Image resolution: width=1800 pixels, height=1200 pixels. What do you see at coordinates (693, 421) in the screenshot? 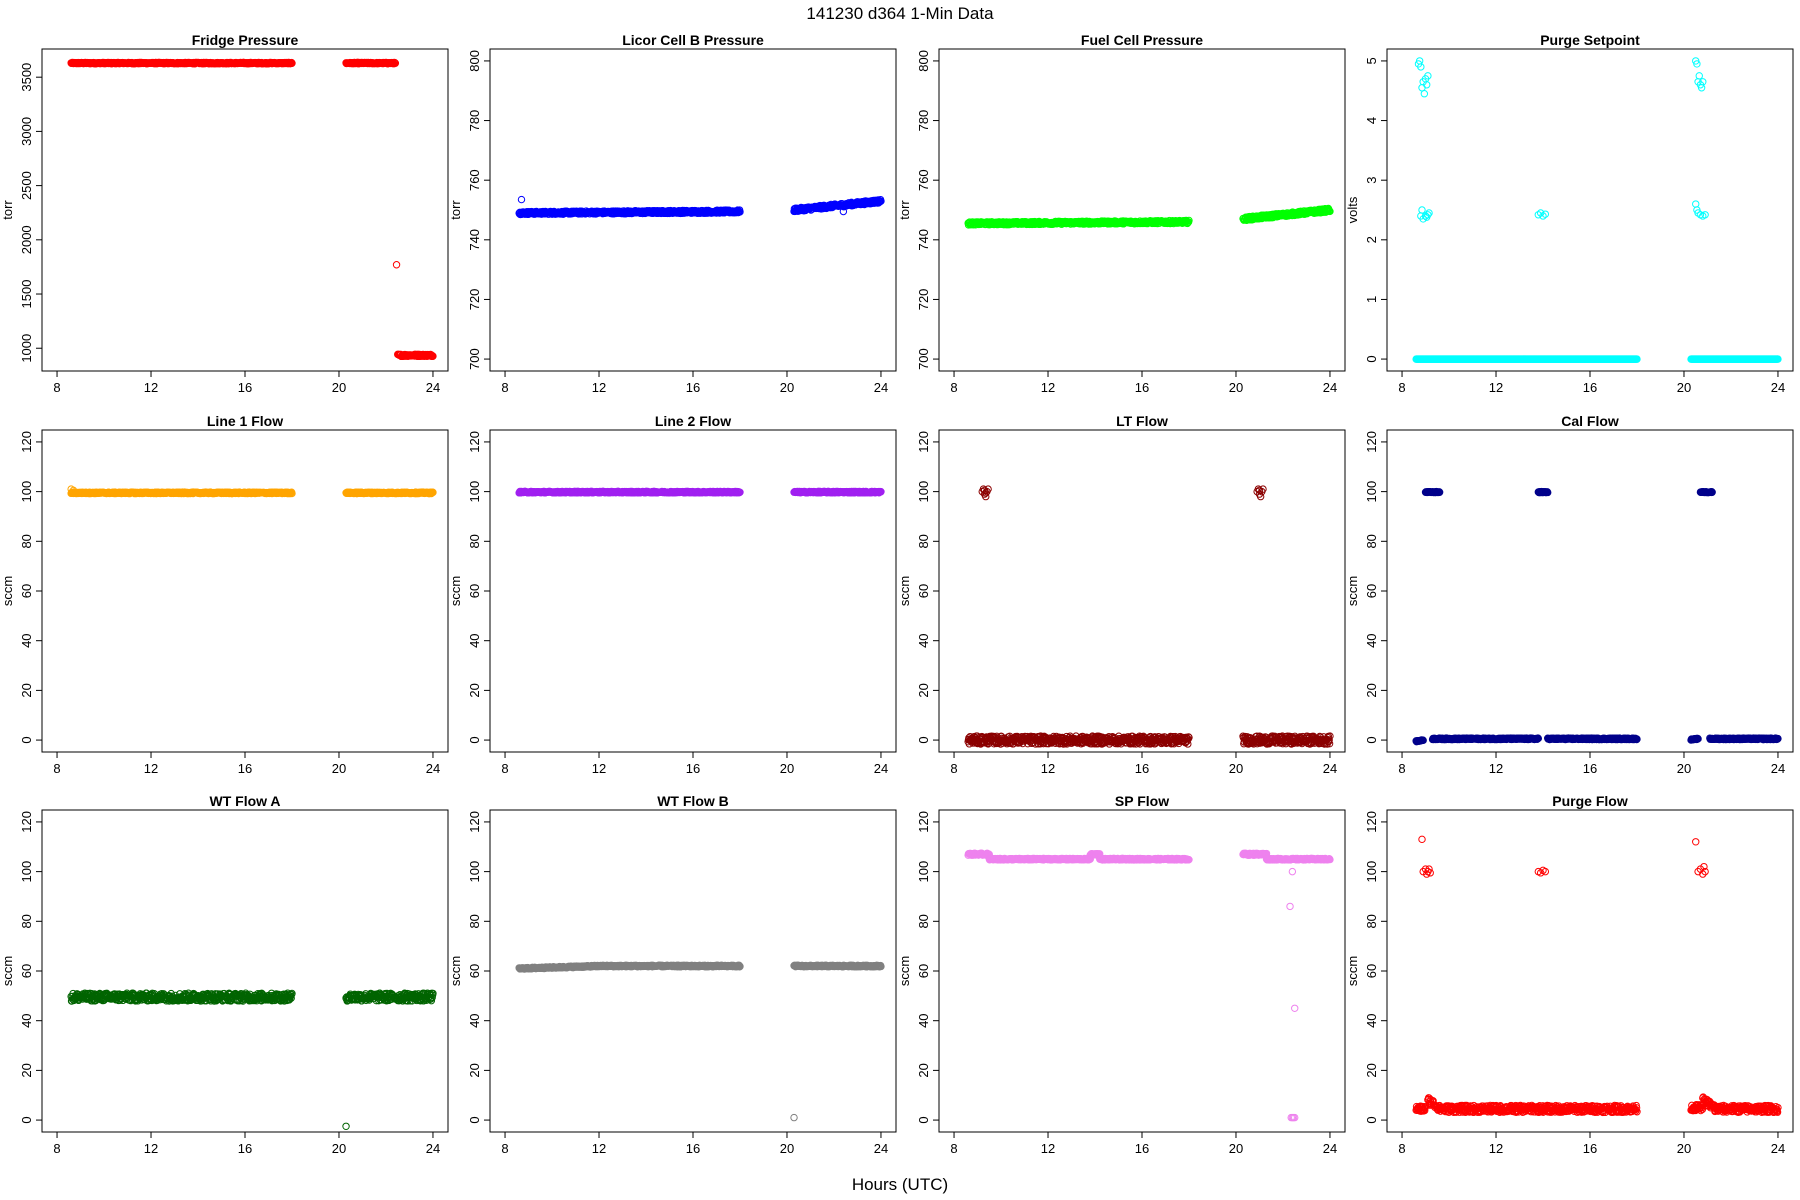
I see `panel-title: Line 2 Flow` at bounding box center [693, 421].